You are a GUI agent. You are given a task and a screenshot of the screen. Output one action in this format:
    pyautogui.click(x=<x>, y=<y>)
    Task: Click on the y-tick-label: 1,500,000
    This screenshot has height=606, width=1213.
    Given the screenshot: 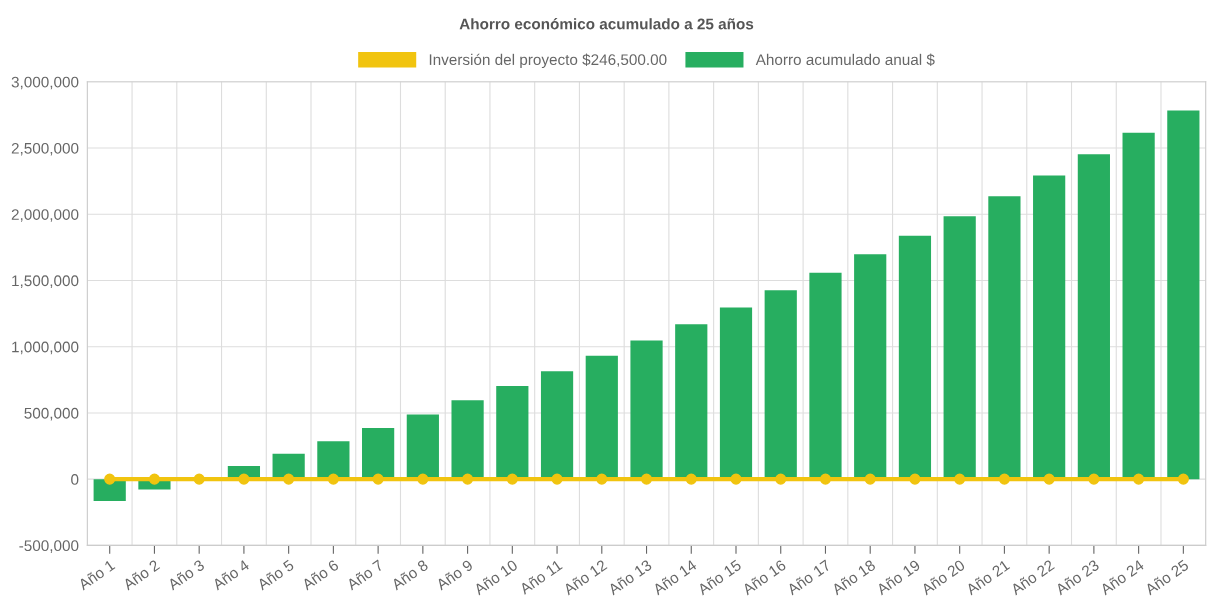 What is the action you would take?
    pyautogui.click(x=45, y=281)
    